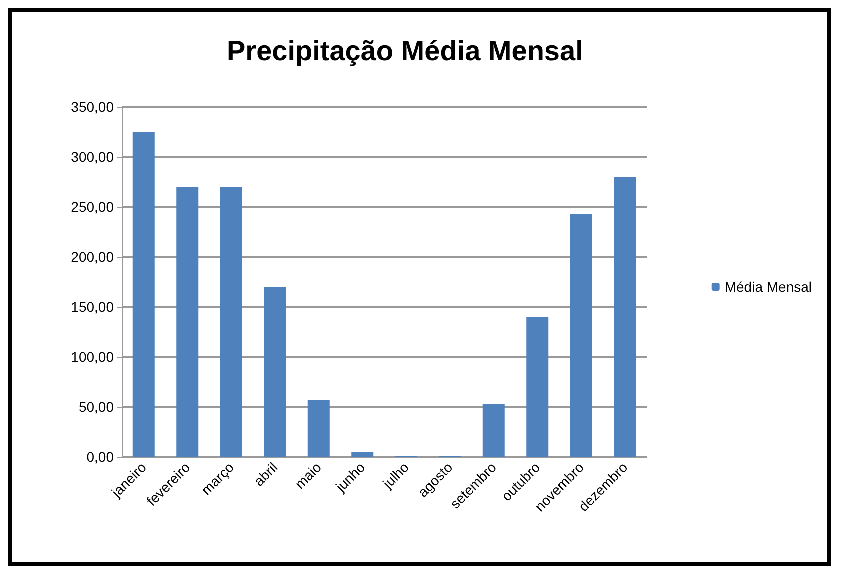 This screenshot has width=847, height=574. I want to click on y-tick-label: 300,00, so click(92, 157).